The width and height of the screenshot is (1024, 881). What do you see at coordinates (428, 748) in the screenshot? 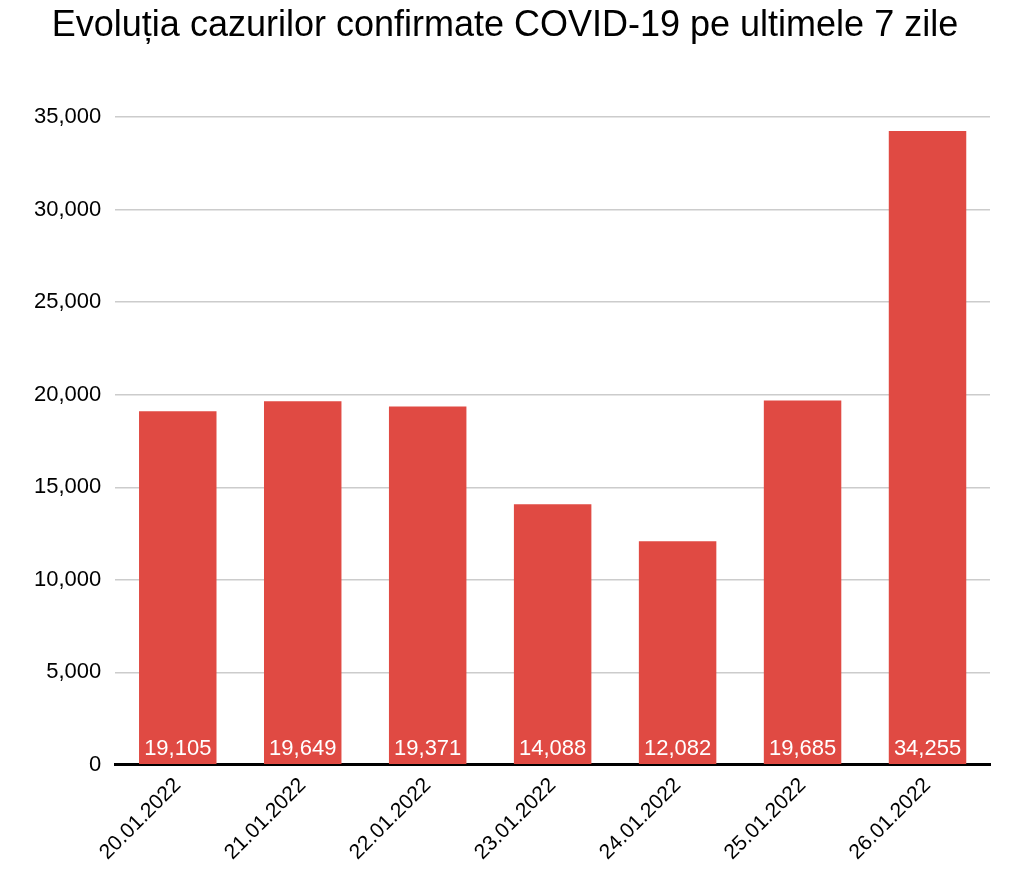
I see `data-label: 19,371` at bounding box center [428, 748].